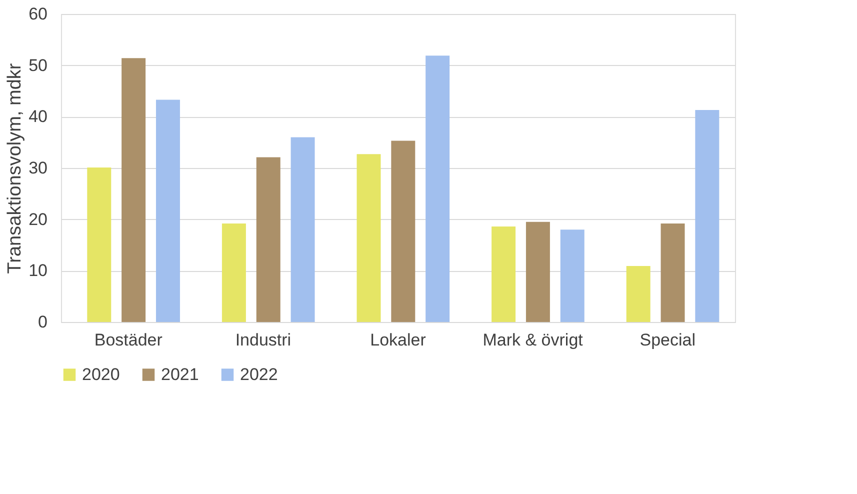  What do you see at coordinates (38, 116) in the screenshot?
I see `y-tick-label: 40` at bounding box center [38, 116].